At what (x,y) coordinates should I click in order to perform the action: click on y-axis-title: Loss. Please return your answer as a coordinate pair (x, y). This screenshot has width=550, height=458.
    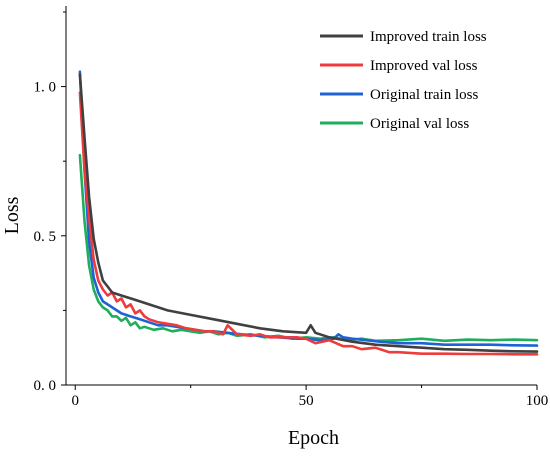
    Looking at the image, I should click on (12, 215).